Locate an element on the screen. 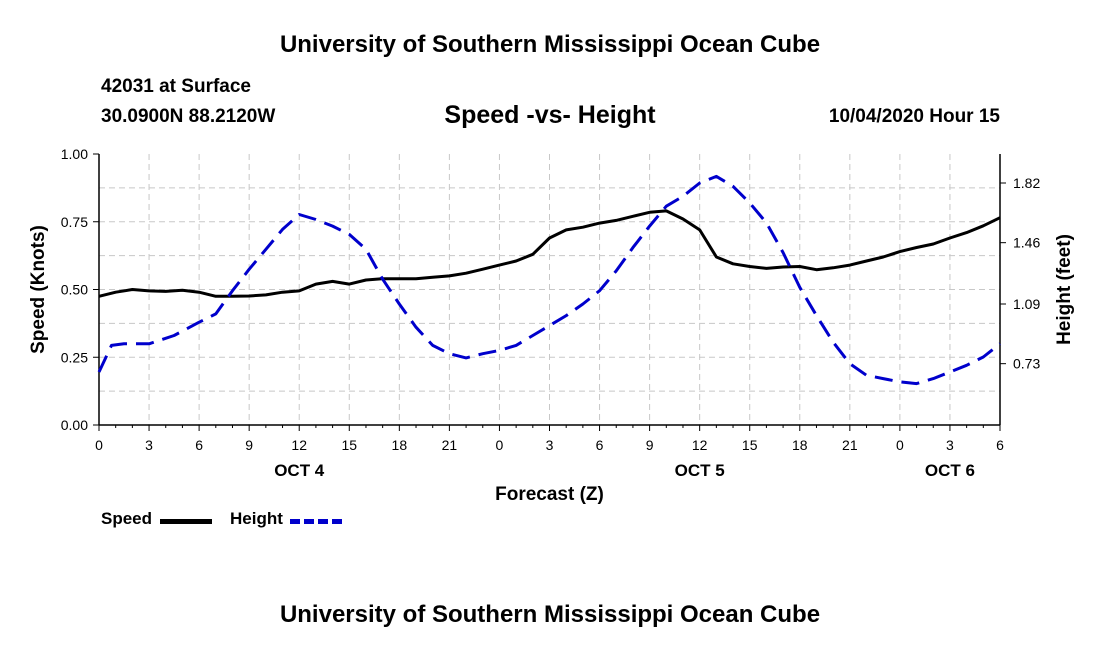  legend-height-label: Height is located at coordinates (256, 518).